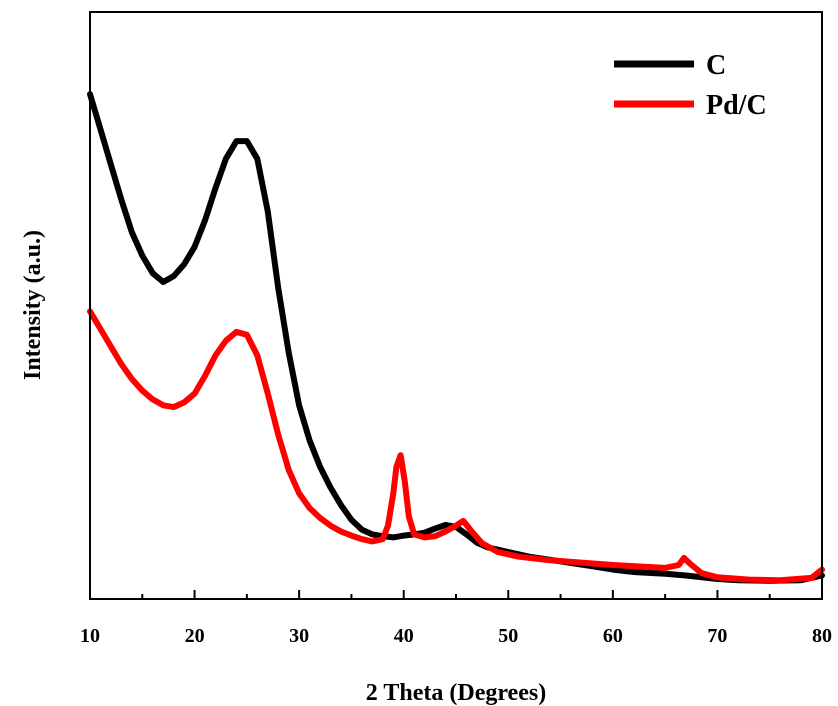 This screenshot has width=838, height=706. What do you see at coordinates (456, 693) in the screenshot?
I see `x-axis-title: 2 Theta (Degrees)` at bounding box center [456, 693].